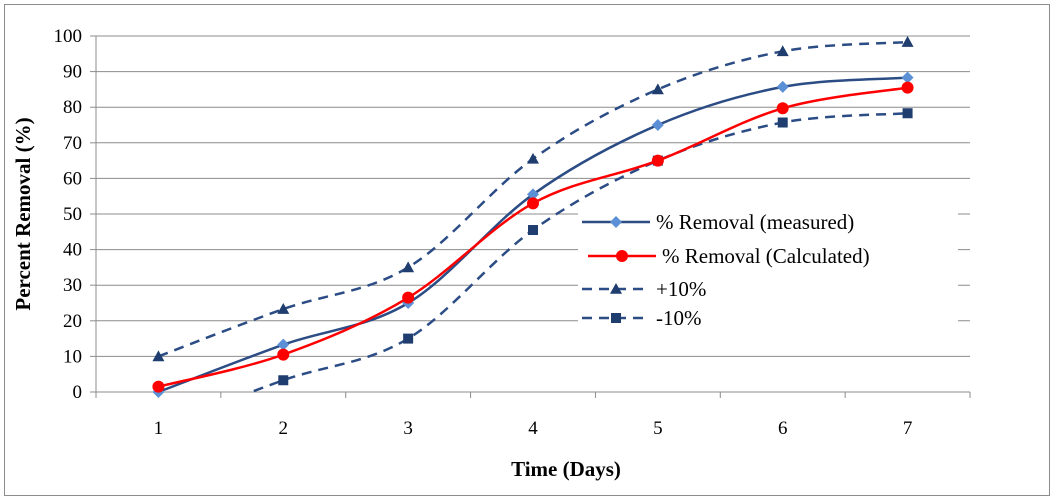  Describe the element at coordinates (72, 107) in the screenshot. I see `y-tick-label: 80` at that location.